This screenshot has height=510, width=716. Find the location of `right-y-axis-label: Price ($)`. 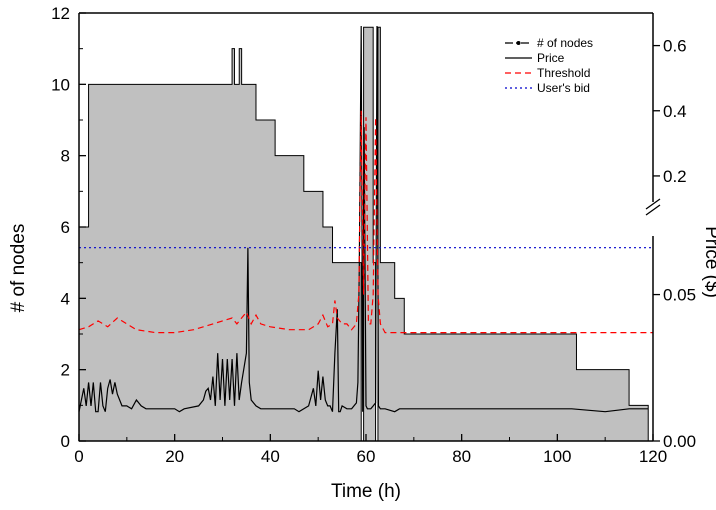

right-y-axis-label: Price ($) is located at coordinates (708, 262).